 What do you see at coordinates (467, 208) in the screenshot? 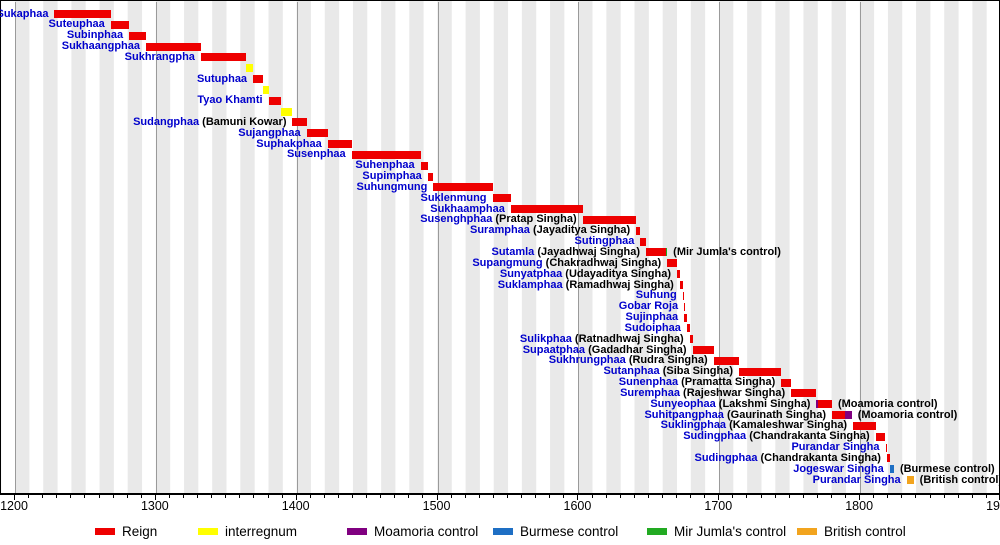
I see `ruler-name-link: Sukhaamphaa` at bounding box center [467, 208].